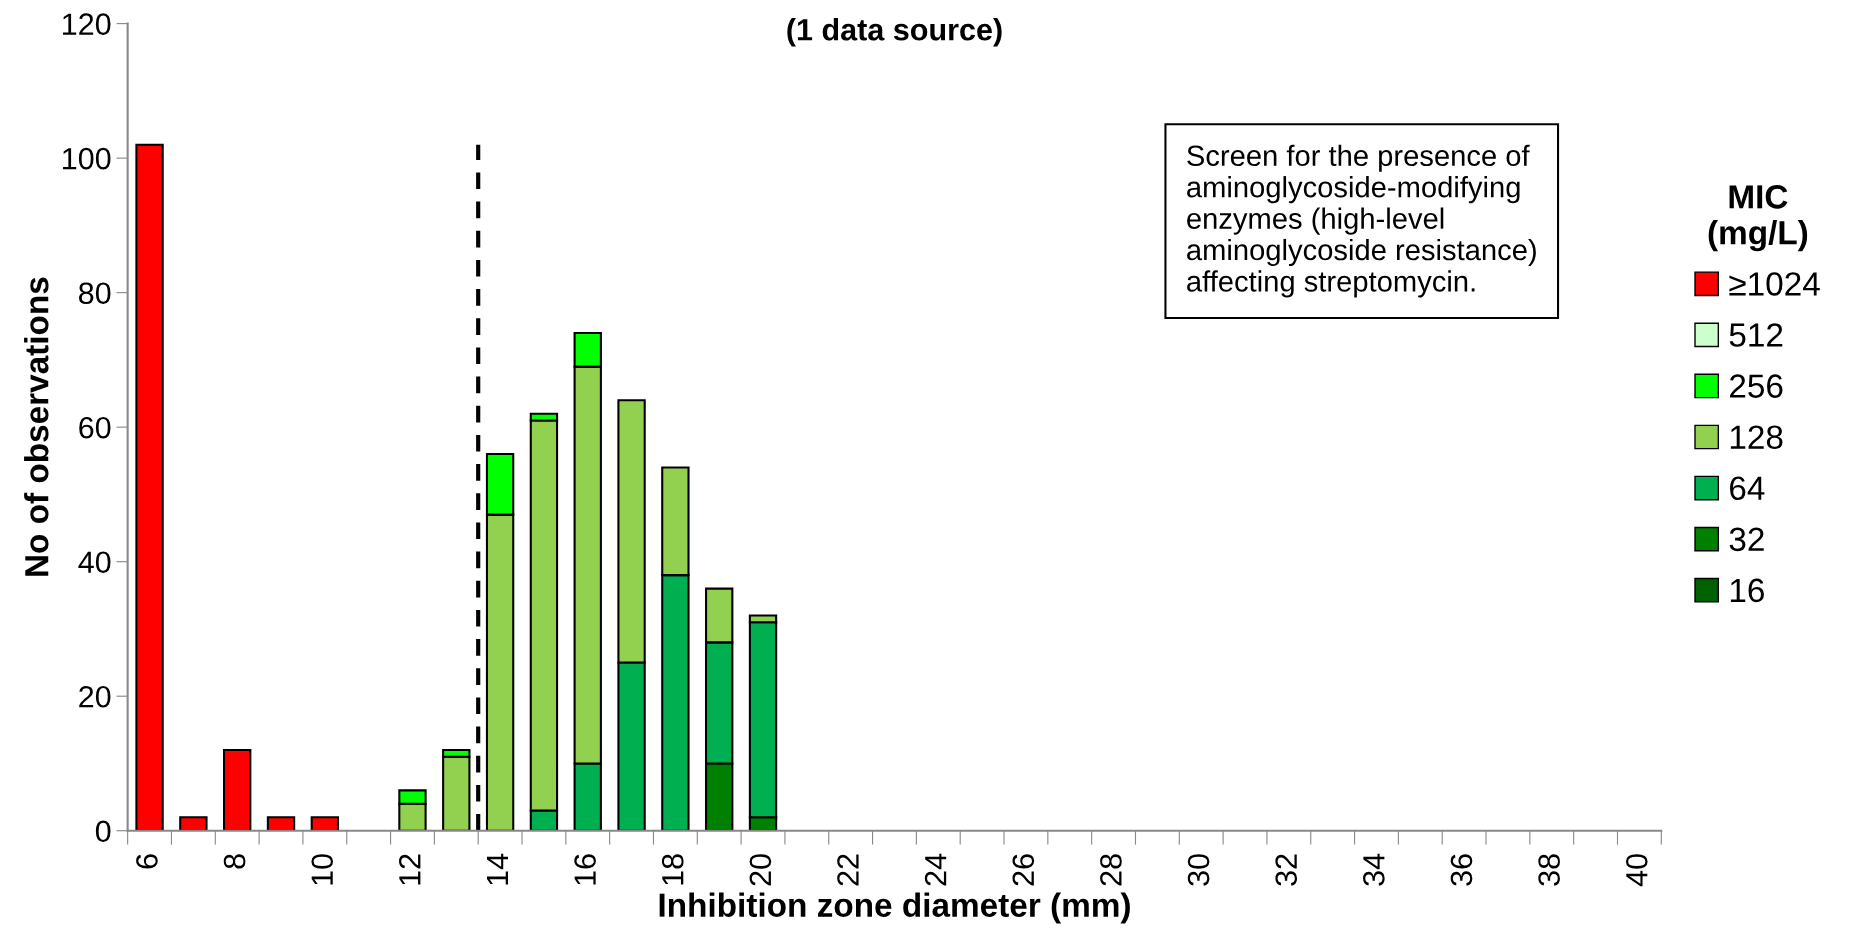 The height and width of the screenshot is (944, 1850). Describe the element at coordinates (1461, 870) in the screenshot. I see `x-tick-label: 36` at that location.